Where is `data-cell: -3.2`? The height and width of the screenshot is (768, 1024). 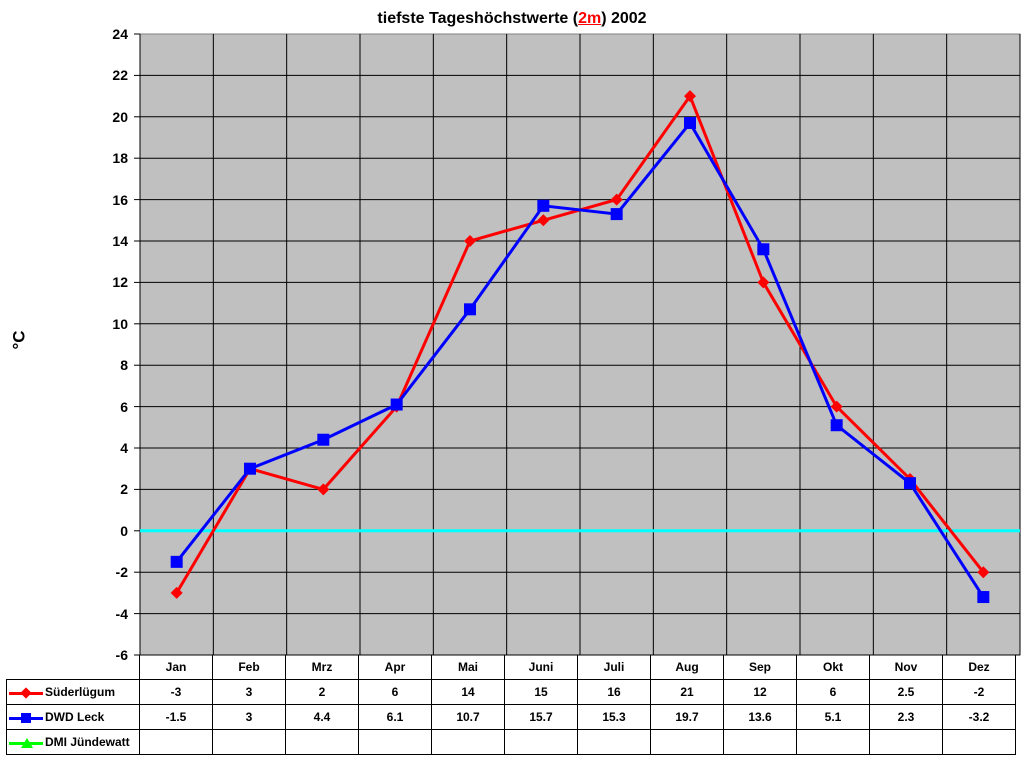
data-cell: -3.2 is located at coordinates (979, 717).